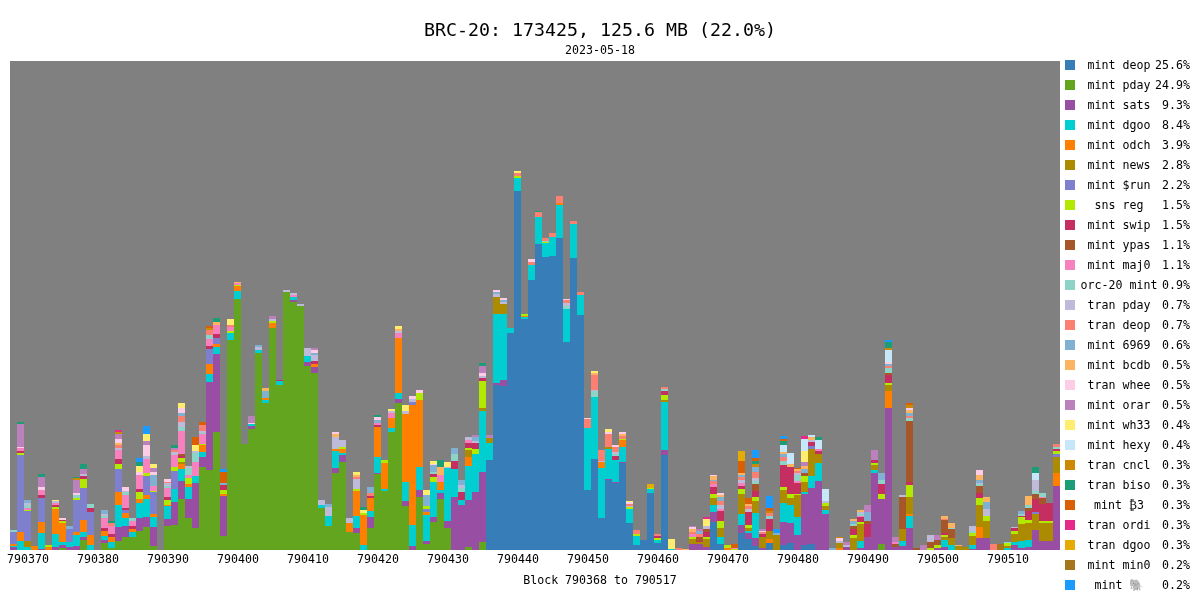  I want to click on legend-label: tran ordi 0.3%, so click(1139, 525).